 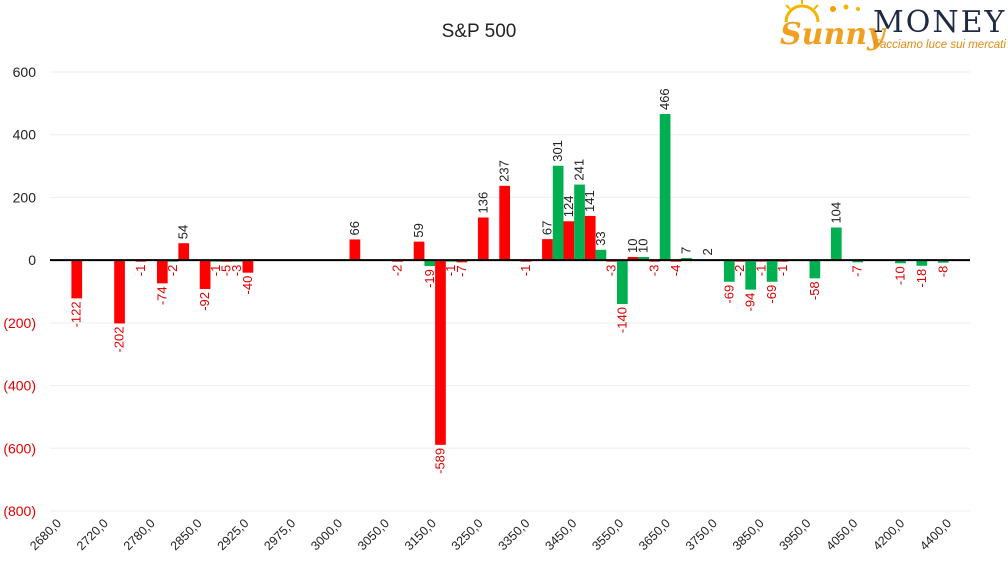 What do you see at coordinates (939, 45) in the screenshot?
I see `logo-tagline: Facciamo luce sui mercati` at bounding box center [939, 45].